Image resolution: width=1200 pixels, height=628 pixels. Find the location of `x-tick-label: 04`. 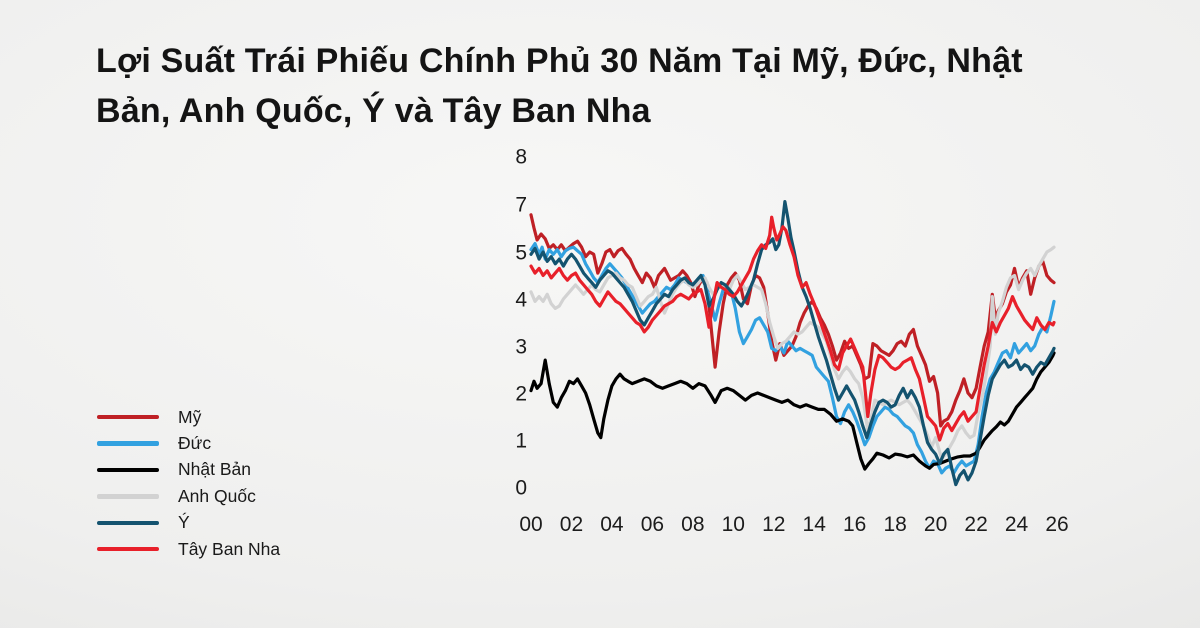

x-tick-label: 04 is located at coordinates (612, 524).